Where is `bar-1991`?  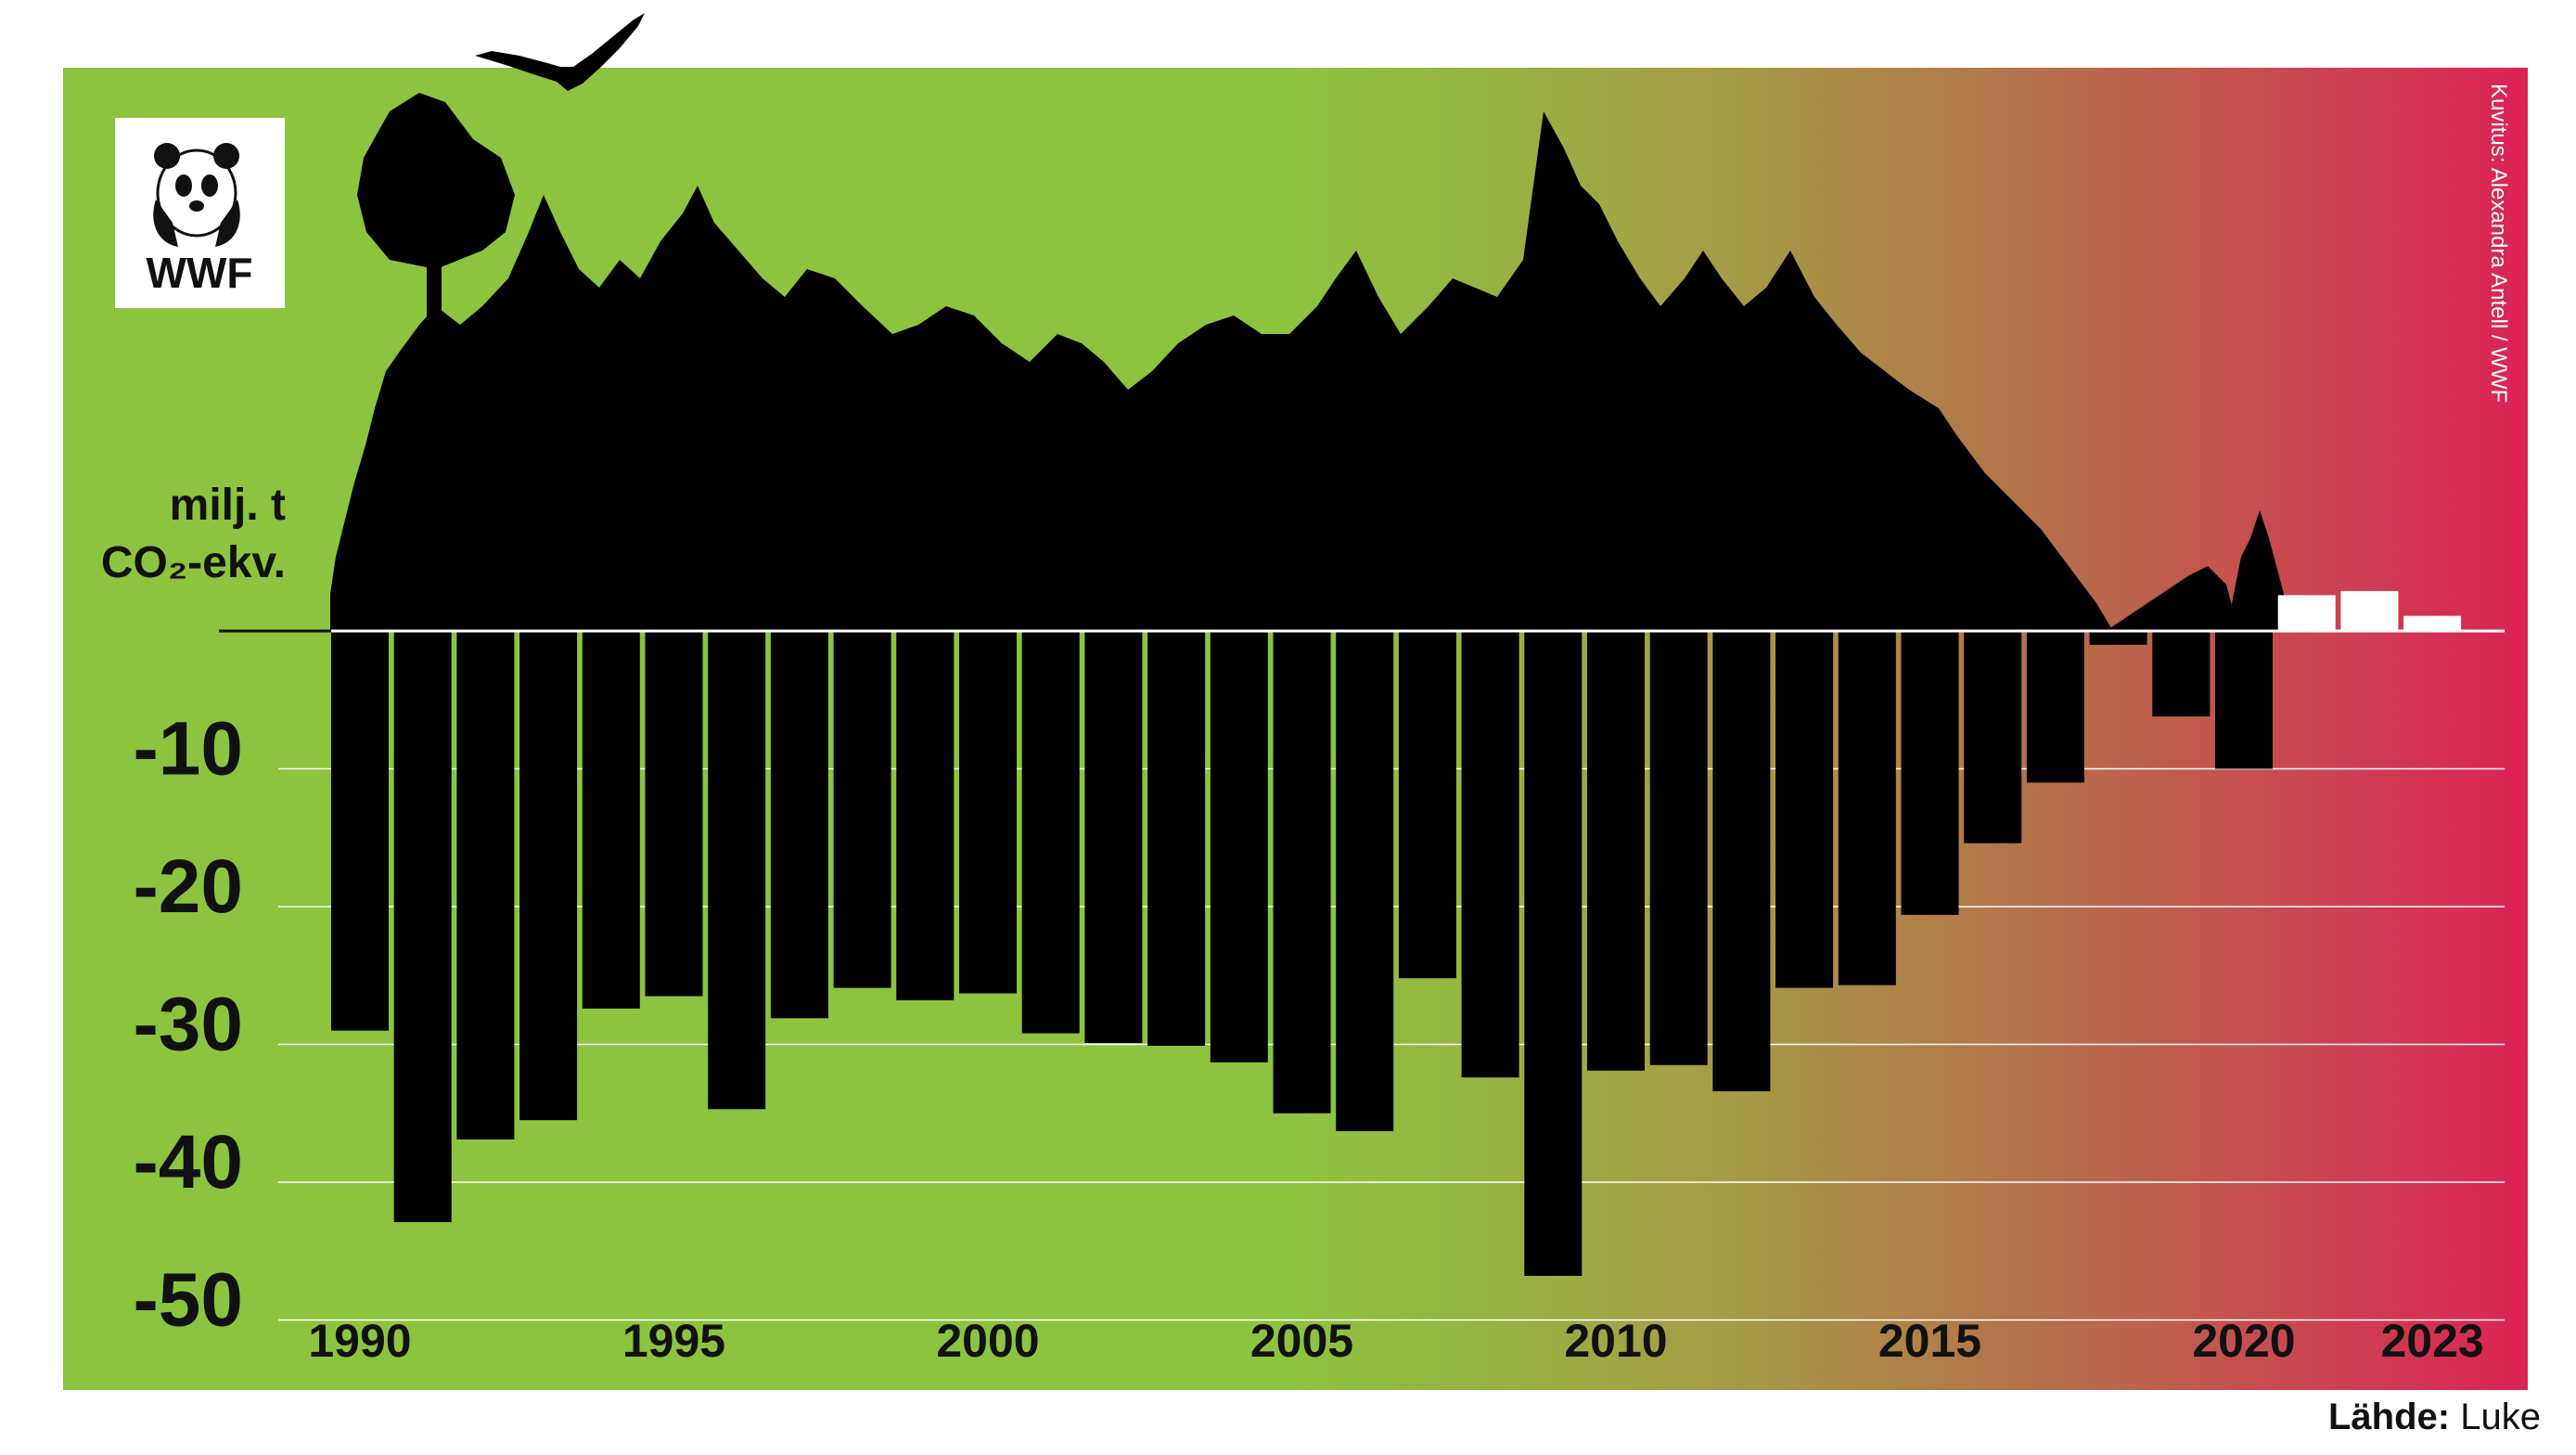
bar-1991 is located at coordinates (422, 927).